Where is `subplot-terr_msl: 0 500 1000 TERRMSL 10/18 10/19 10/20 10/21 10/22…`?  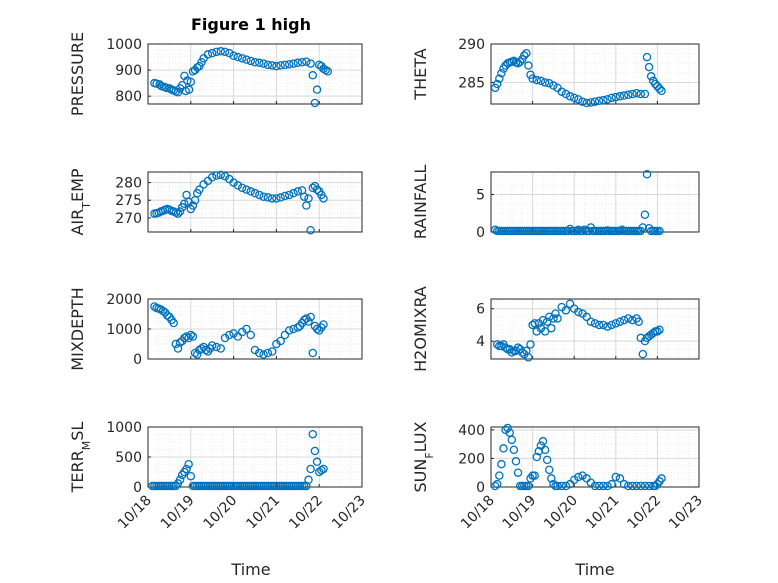 subplot-terr_msl: 0 500 1000 TERRMSL 10/18 10/19 10/20 10/21 10/22… is located at coordinates (218, 476).